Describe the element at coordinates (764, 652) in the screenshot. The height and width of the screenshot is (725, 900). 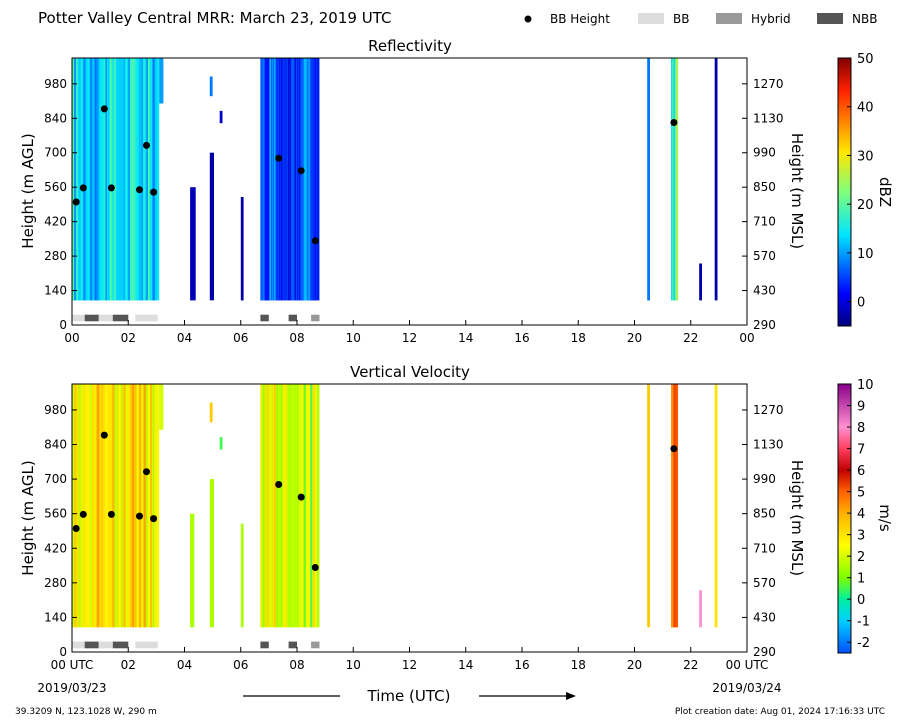
I see `y2-tick-label: 290` at that location.